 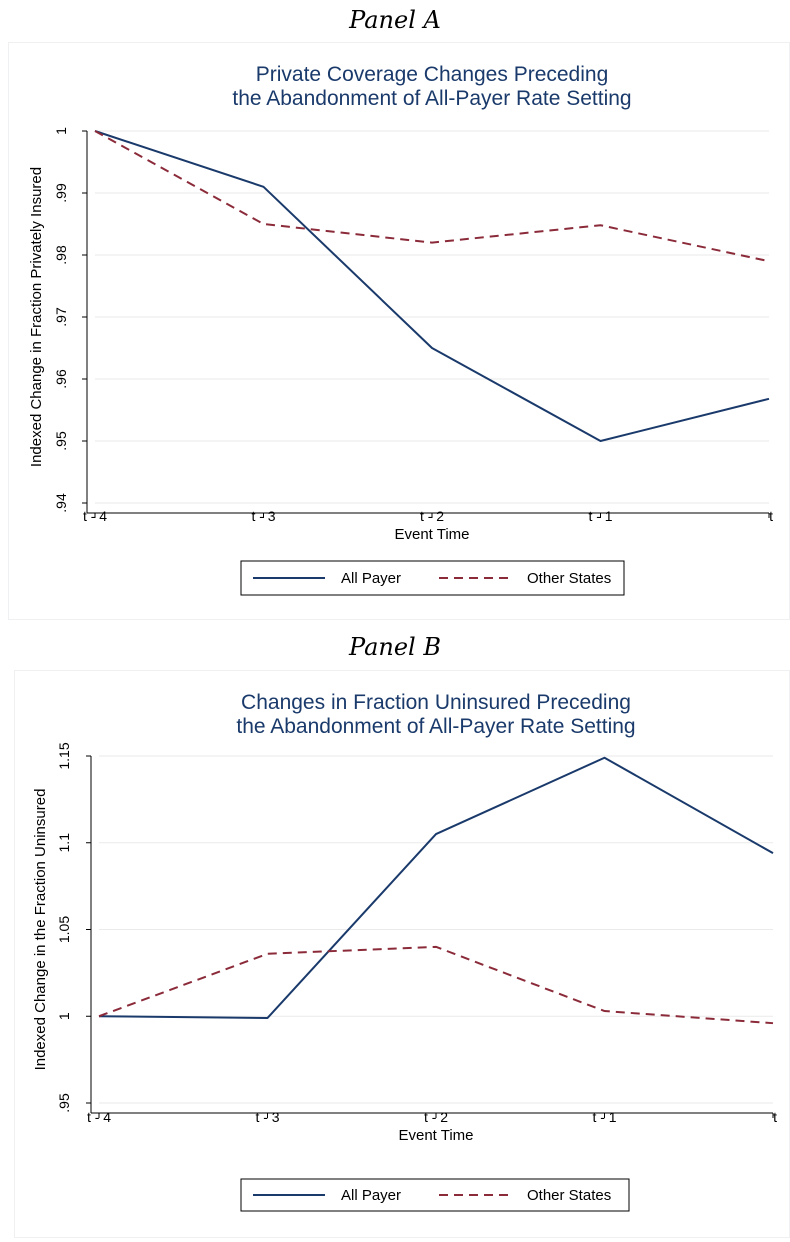 I want to click on y-tick-label: 1.15, so click(x=64, y=755).